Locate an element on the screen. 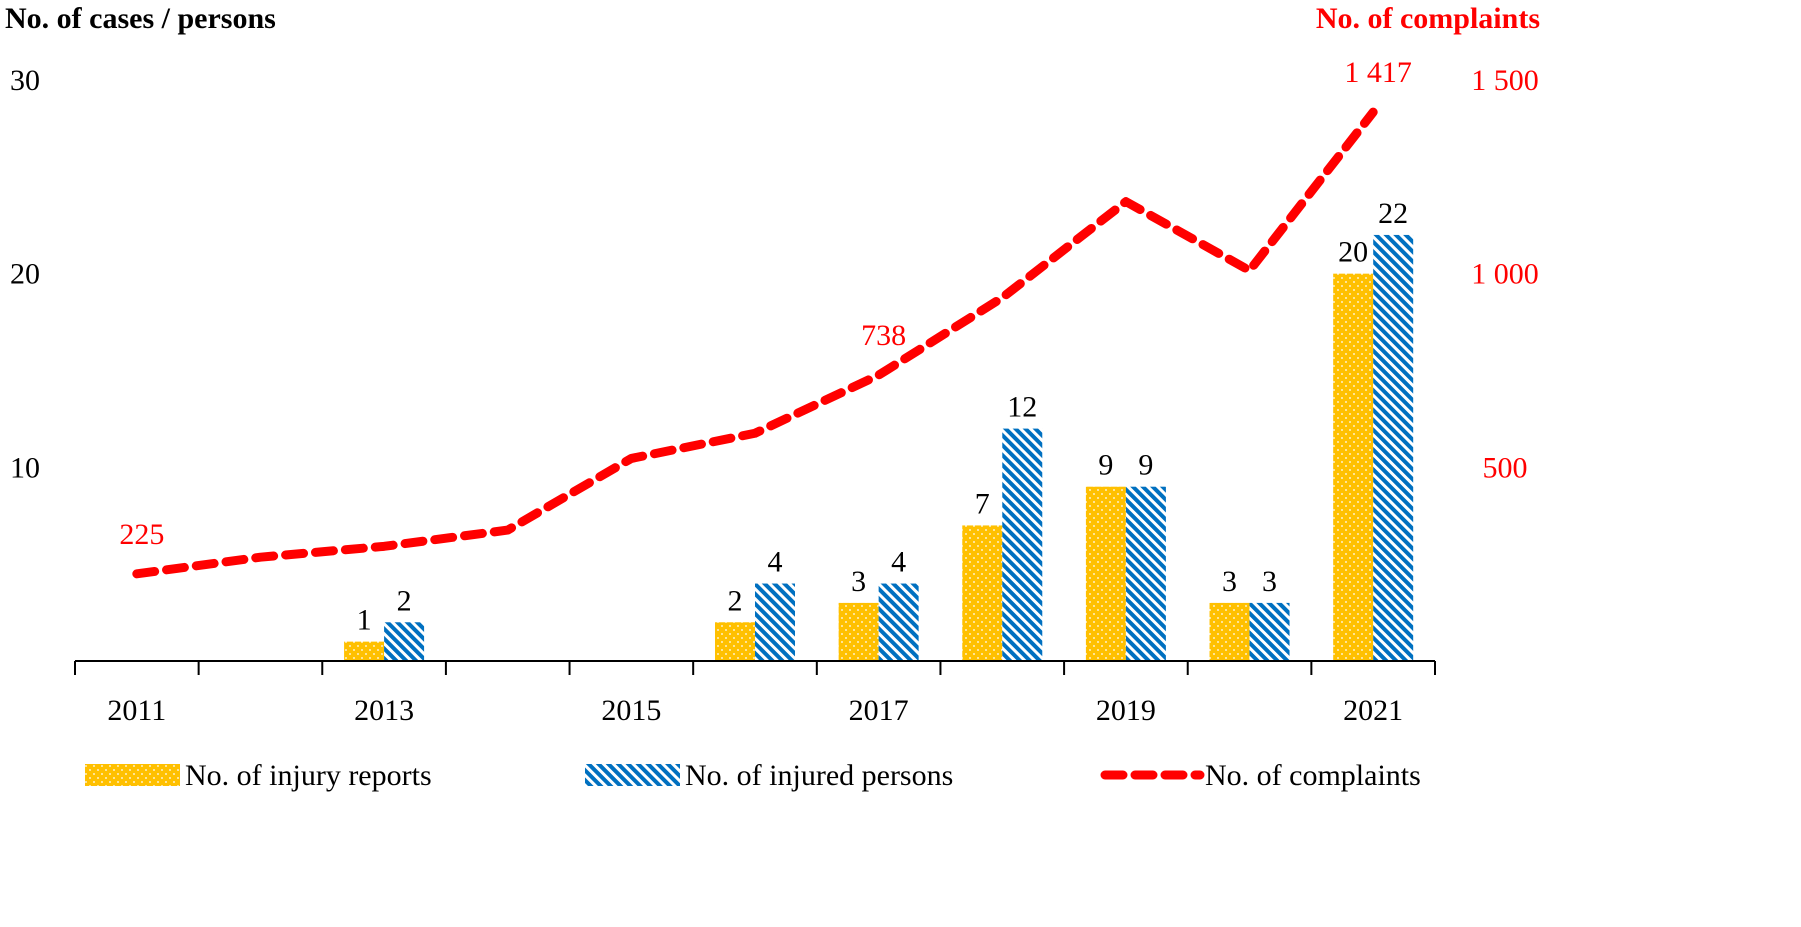 The height and width of the screenshot is (927, 1801). complaints-data-label: 1 417 is located at coordinates (1378, 72).